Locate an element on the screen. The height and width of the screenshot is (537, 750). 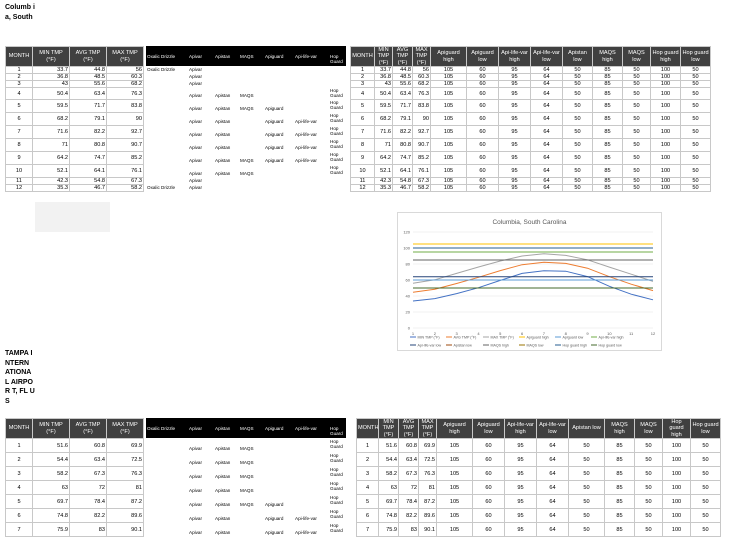
table-row: 8 71 80.8 90.7 105 60 95 64 50 85 50 100 50 is located at coordinates (530, 145).